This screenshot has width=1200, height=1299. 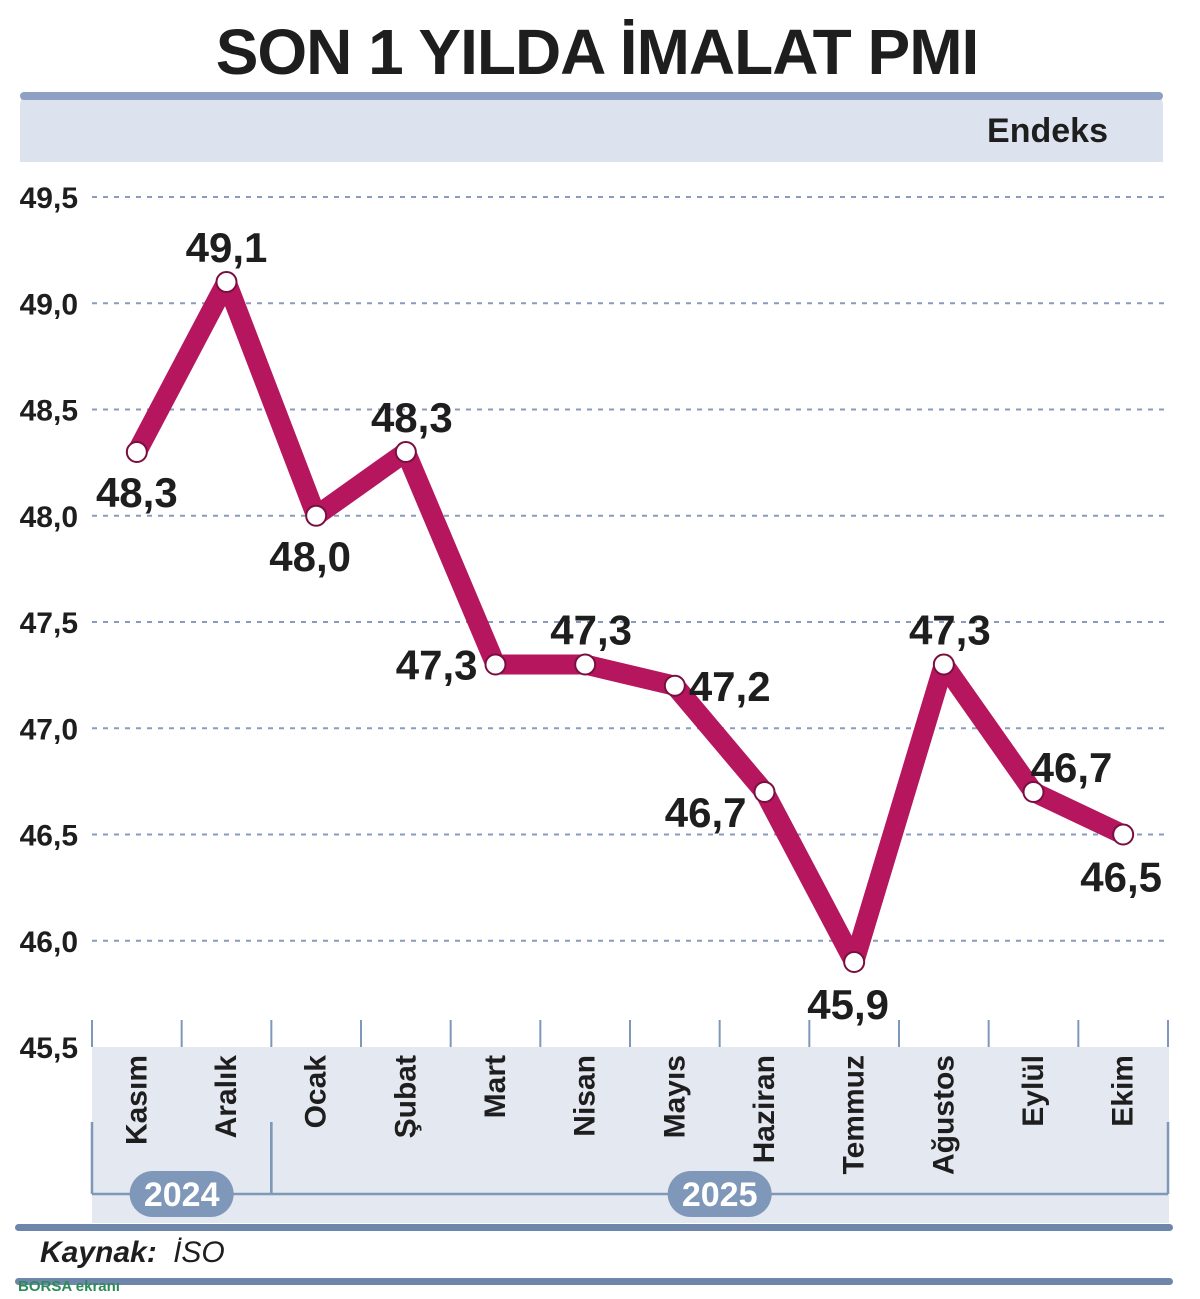 What do you see at coordinates (591, 96) in the screenshot?
I see `header-top-rule` at bounding box center [591, 96].